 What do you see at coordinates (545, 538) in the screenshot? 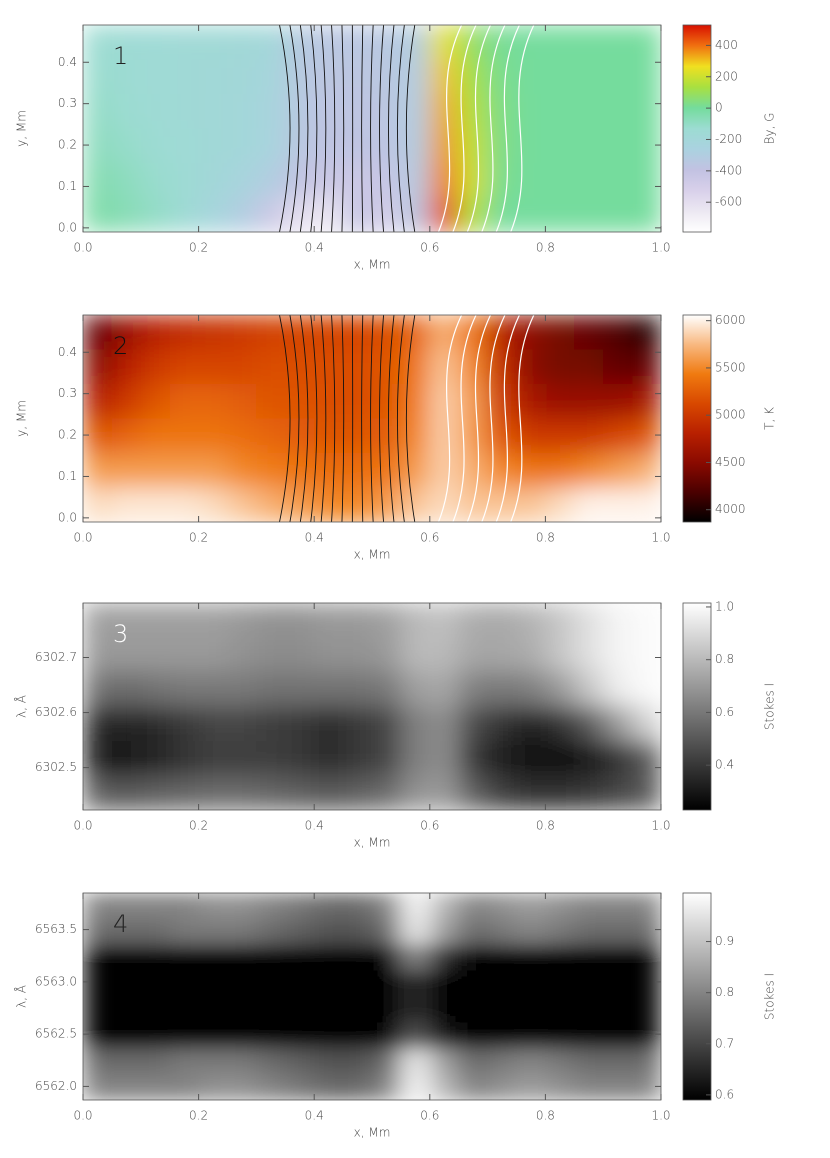
I see `x-tick-label: 0.8` at bounding box center [545, 538].